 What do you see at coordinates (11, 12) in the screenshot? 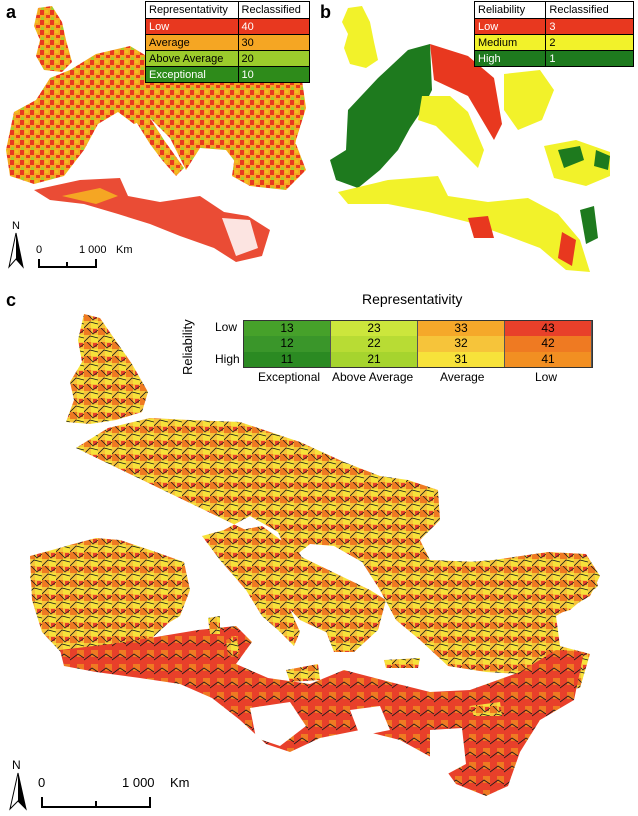
I see `panel-a-label: a` at bounding box center [11, 12].